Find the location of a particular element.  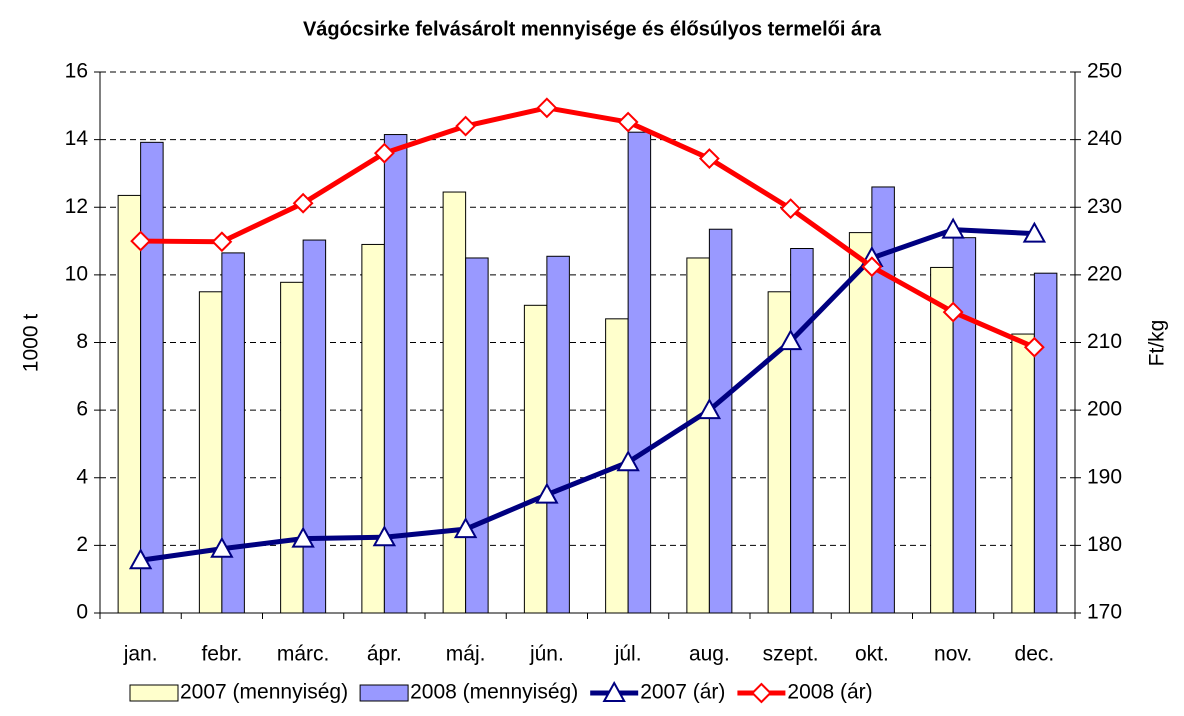

y-tick-label: 14 is located at coordinates (77, 138).